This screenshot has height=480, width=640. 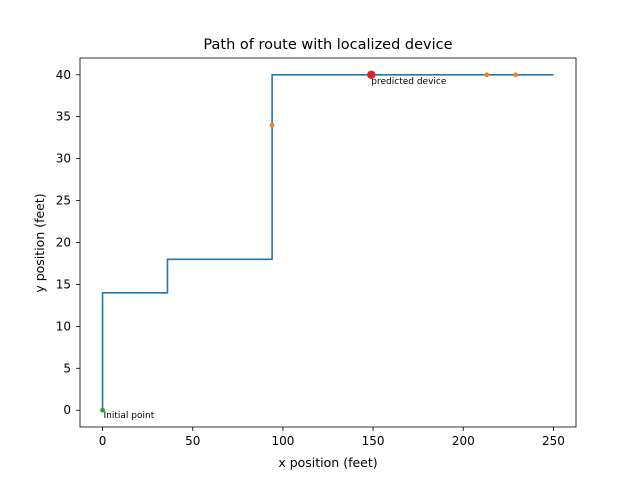 I want to click on initial-point-label: Initial point, so click(x=129, y=416).